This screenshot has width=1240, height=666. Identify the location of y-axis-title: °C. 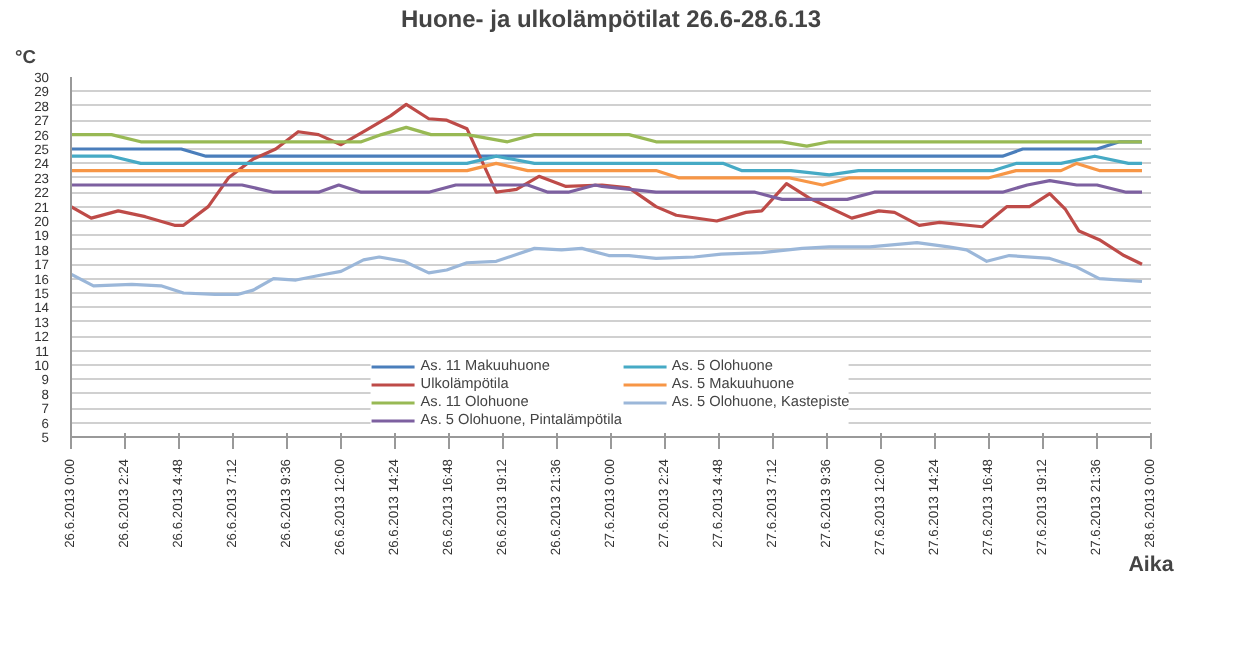
(26, 57).